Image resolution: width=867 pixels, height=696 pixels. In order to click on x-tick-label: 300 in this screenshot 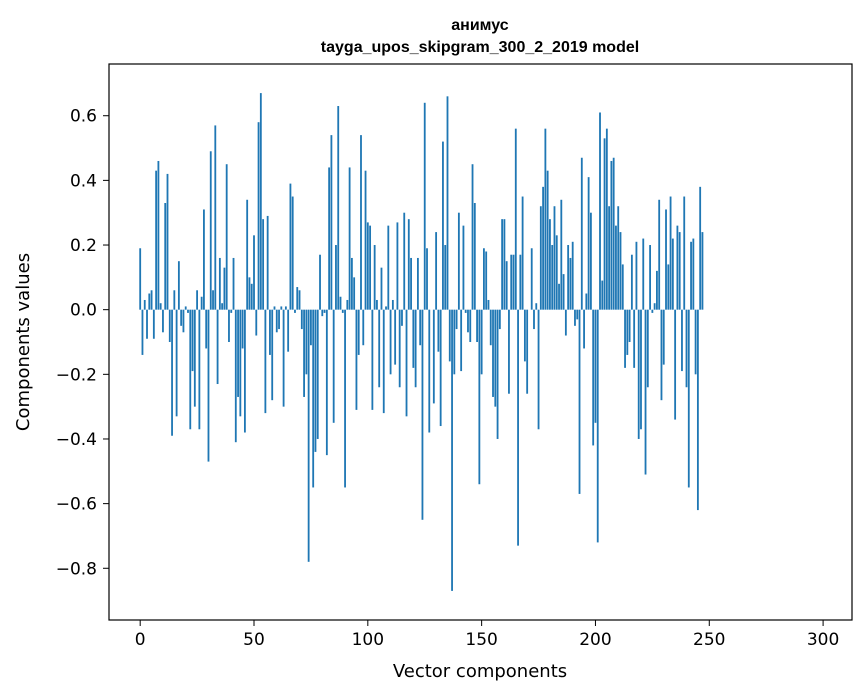, I will do `click(823, 640)`.